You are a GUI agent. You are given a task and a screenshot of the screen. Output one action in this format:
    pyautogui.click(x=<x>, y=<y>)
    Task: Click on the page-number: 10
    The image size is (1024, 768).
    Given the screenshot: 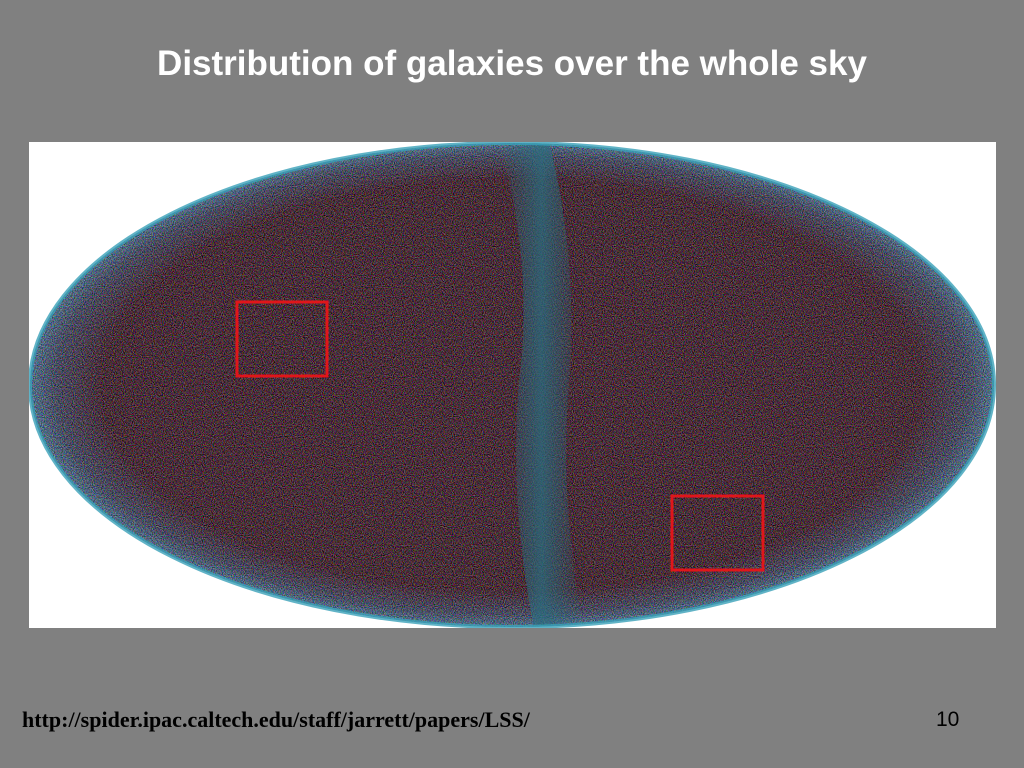 What is the action you would take?
    pyautogui.click(x=948, y=719)
    